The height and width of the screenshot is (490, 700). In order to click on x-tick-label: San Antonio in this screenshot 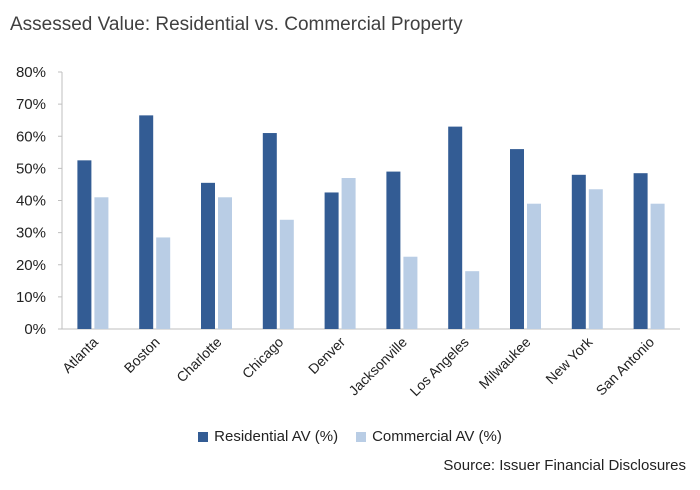, I will do `click(625, 366)`.